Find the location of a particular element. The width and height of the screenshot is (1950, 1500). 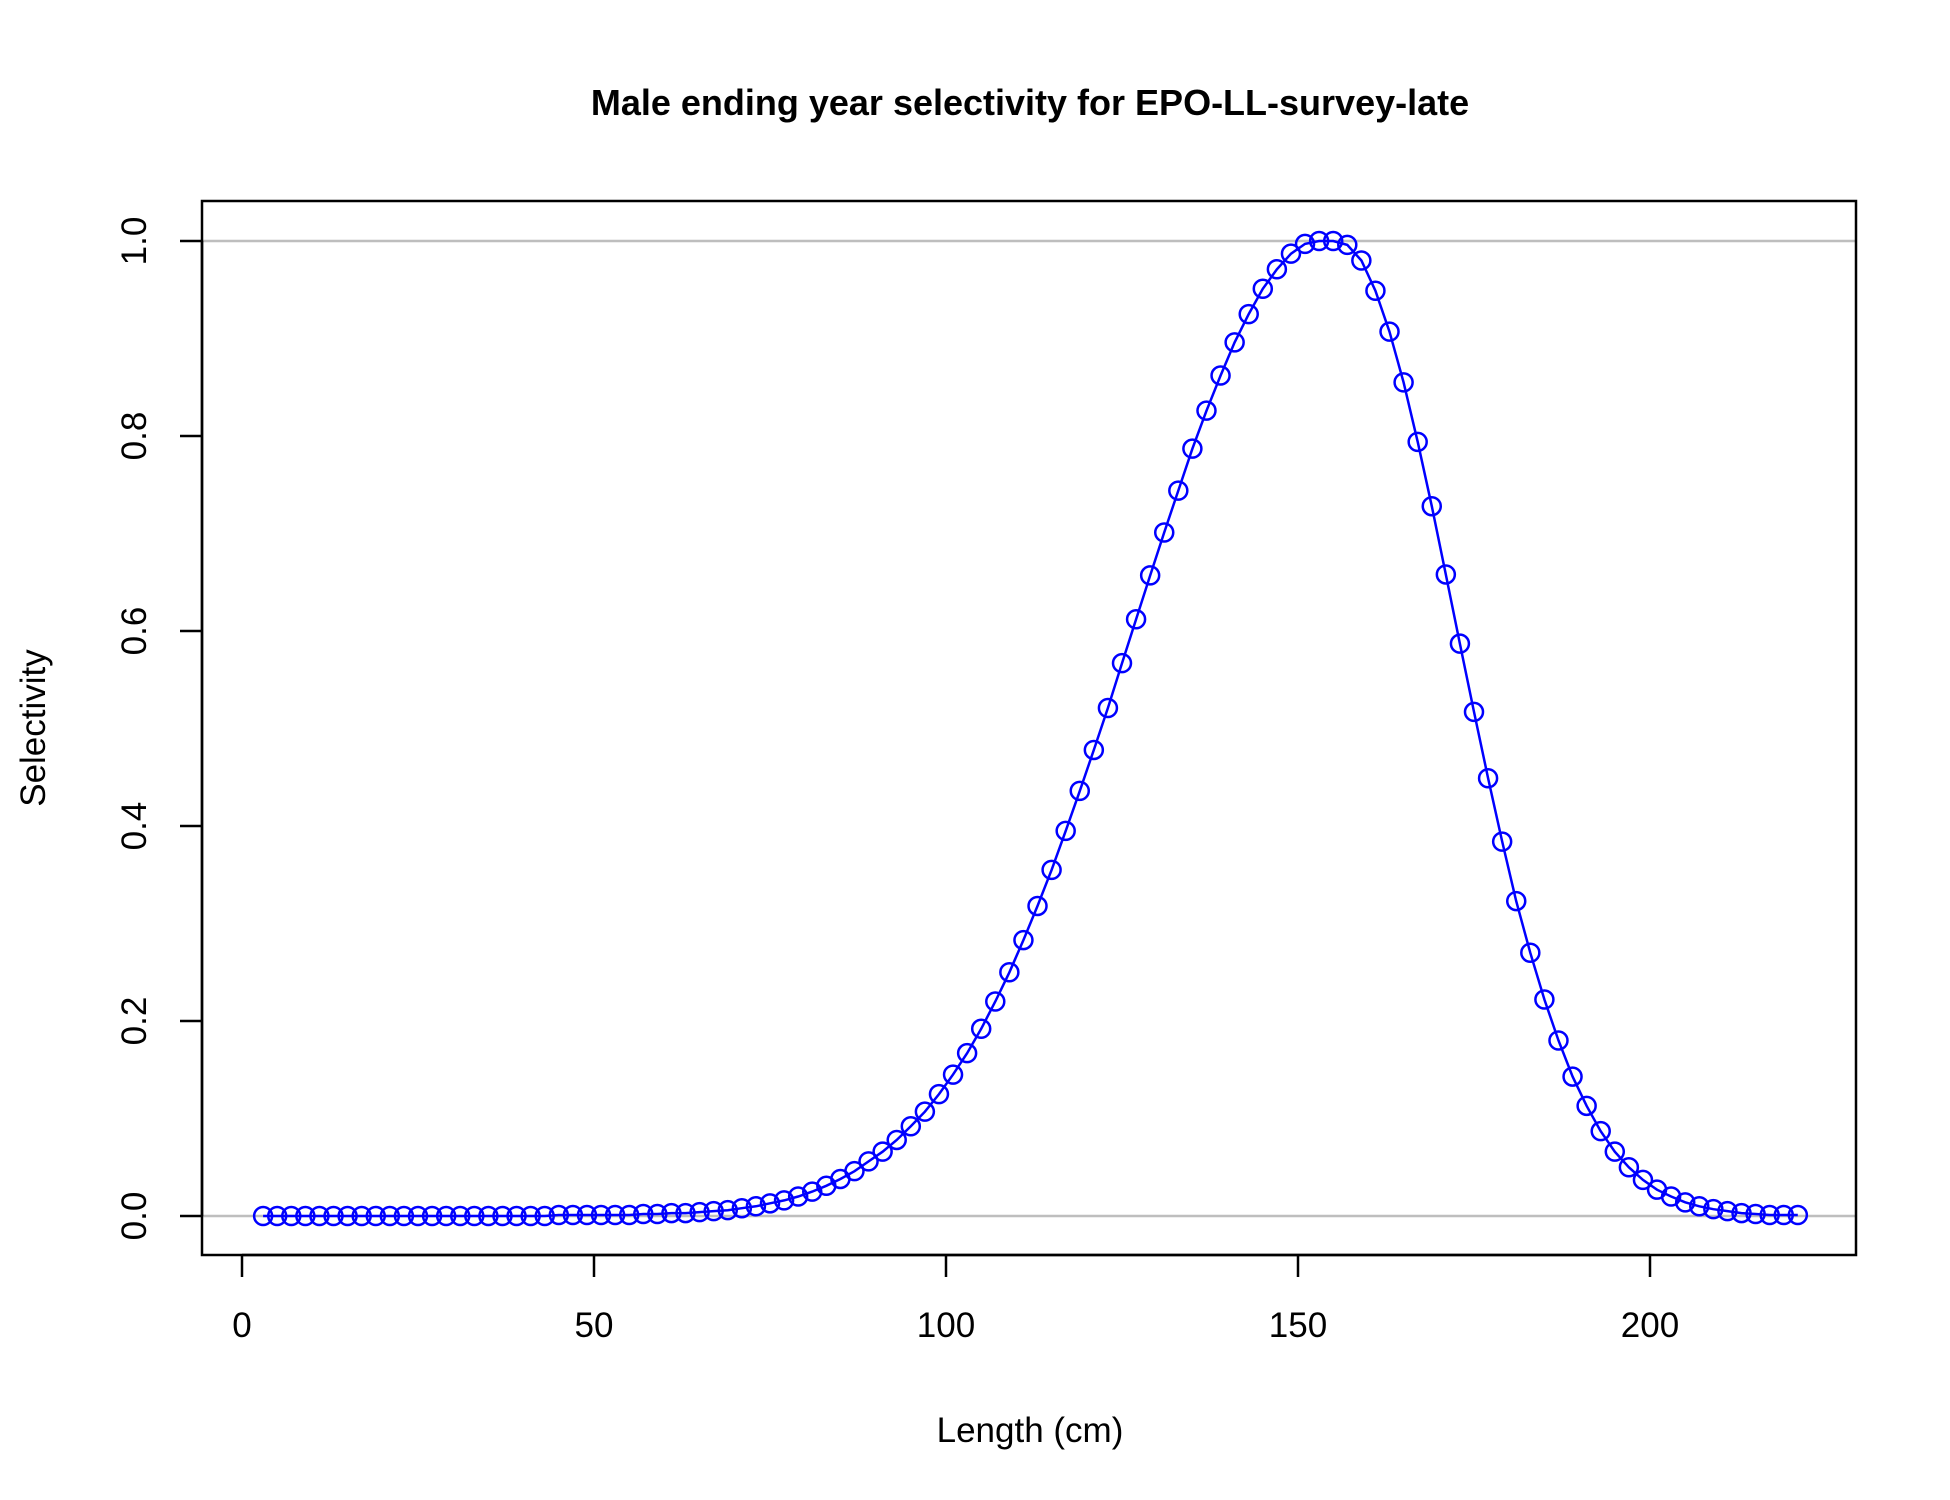

x-axis: 0 50 100 150 200 is located at coordinates (955, 1299).